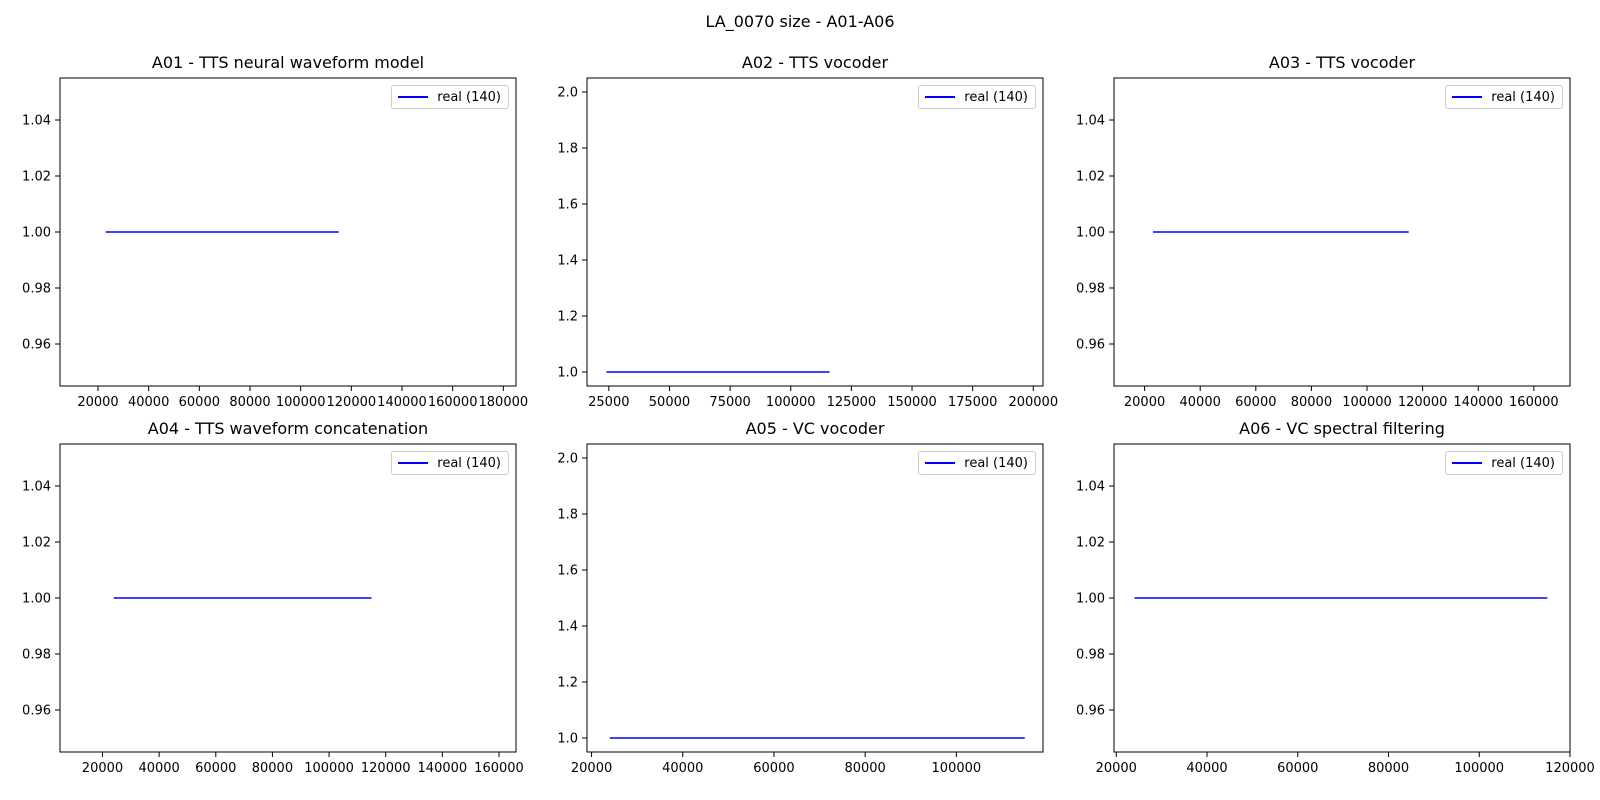 The height and width of the screenshot is (800, 1600). Describe the element at coordinates (1033, 402) in the screenshot. I see `x-tick-label: 200000` at that location.